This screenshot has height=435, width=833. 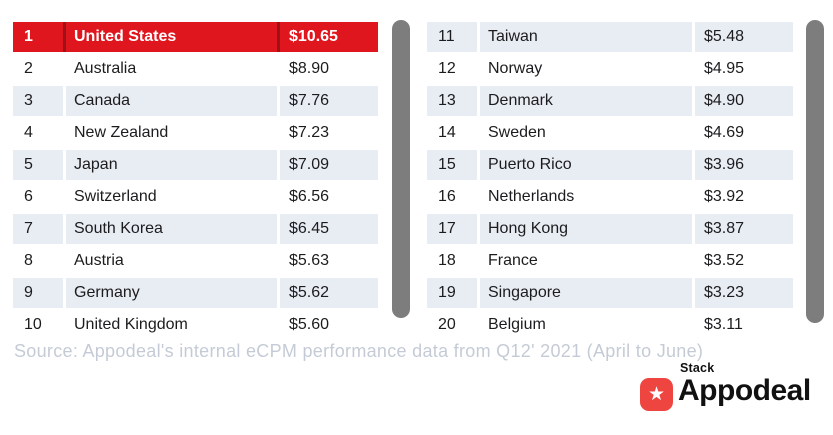 I want to click on country-cell: Taiwan, so click(x=586, y=37).